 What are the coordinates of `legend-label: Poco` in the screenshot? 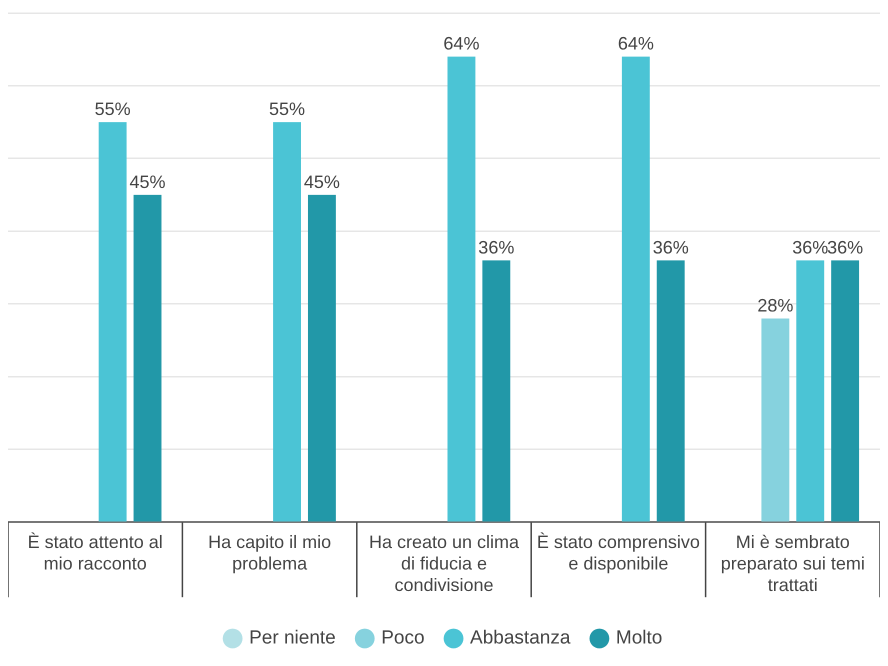 It's located at (403, 638).